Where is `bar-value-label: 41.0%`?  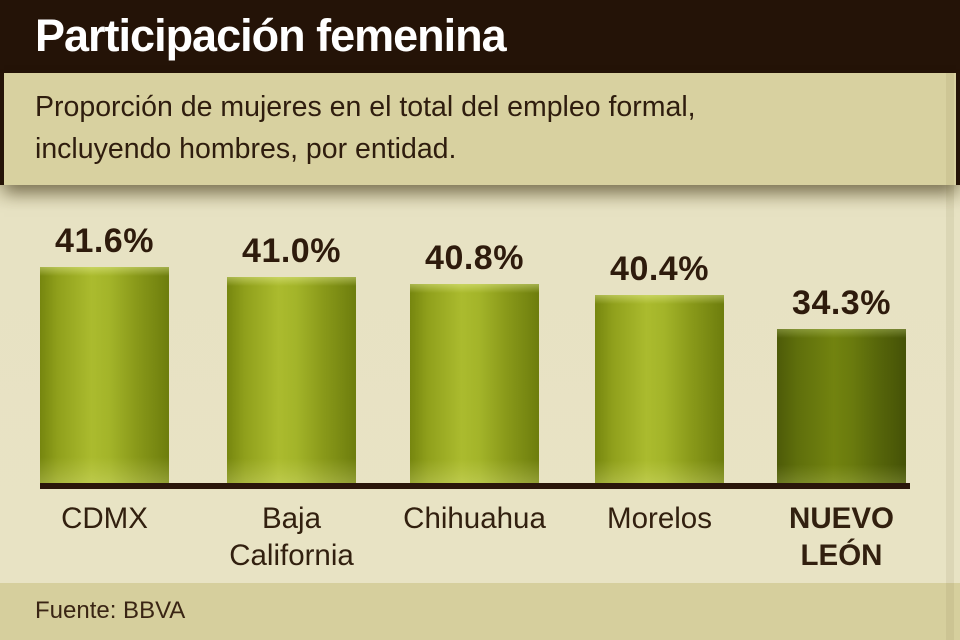
bar-value-label: 41.0% is located at coordinates (291, 251).